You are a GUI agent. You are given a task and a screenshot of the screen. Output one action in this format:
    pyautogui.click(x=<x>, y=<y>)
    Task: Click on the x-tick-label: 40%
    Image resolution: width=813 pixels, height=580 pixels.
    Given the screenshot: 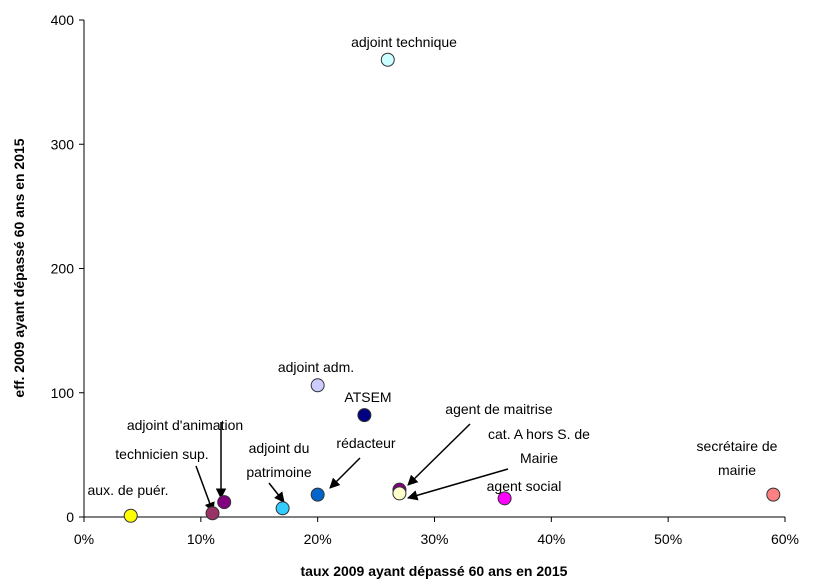 What is the action you would take?
    pyautogui.click(x=551, y=539)
    